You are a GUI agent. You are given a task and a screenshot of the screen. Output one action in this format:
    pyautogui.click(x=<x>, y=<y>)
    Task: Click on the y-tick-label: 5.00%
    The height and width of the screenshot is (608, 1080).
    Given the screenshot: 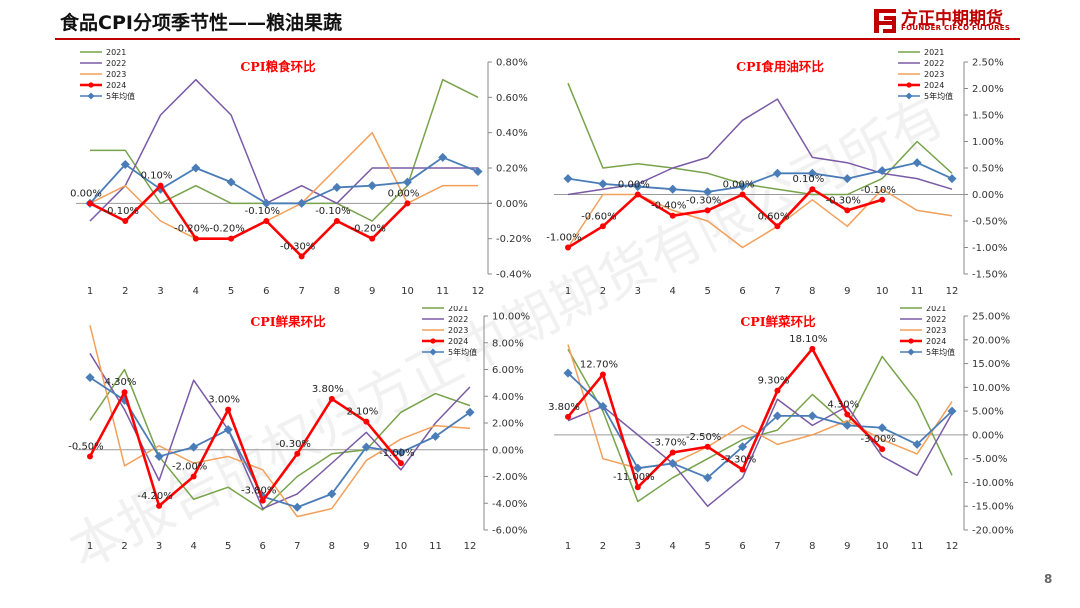 What is the action you would take?
    pyautogui.click(x=988, y=412)
    